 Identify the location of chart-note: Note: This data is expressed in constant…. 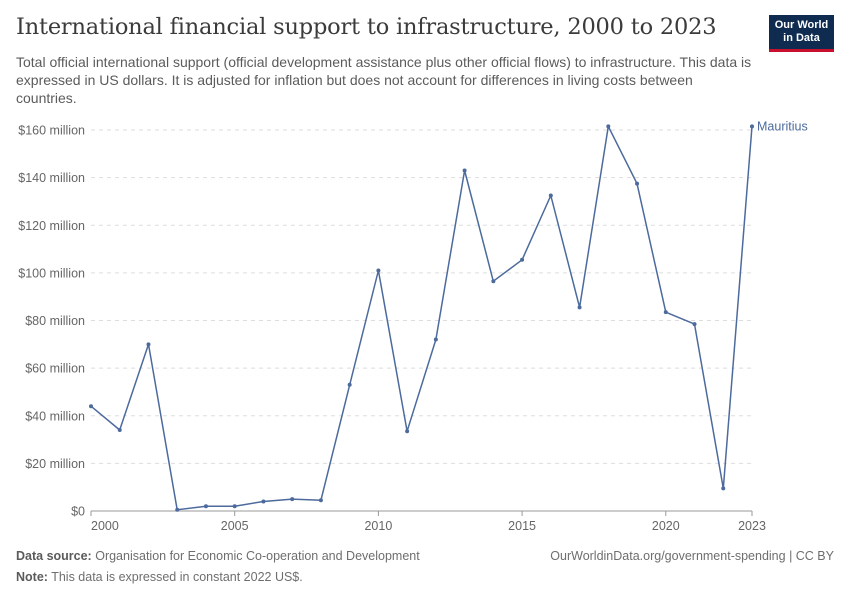
(159, 577).